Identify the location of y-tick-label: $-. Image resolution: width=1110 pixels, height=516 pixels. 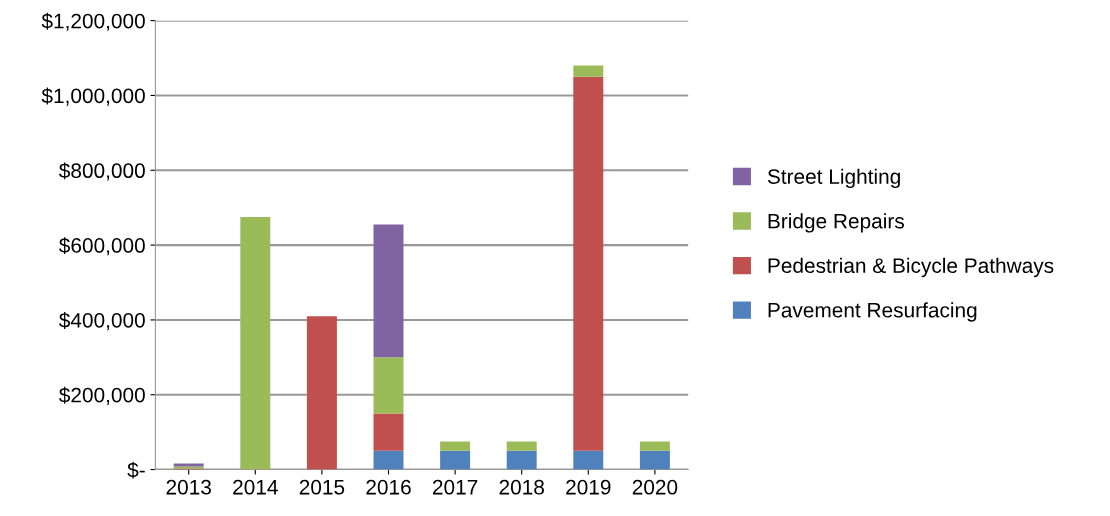
(136, 470).